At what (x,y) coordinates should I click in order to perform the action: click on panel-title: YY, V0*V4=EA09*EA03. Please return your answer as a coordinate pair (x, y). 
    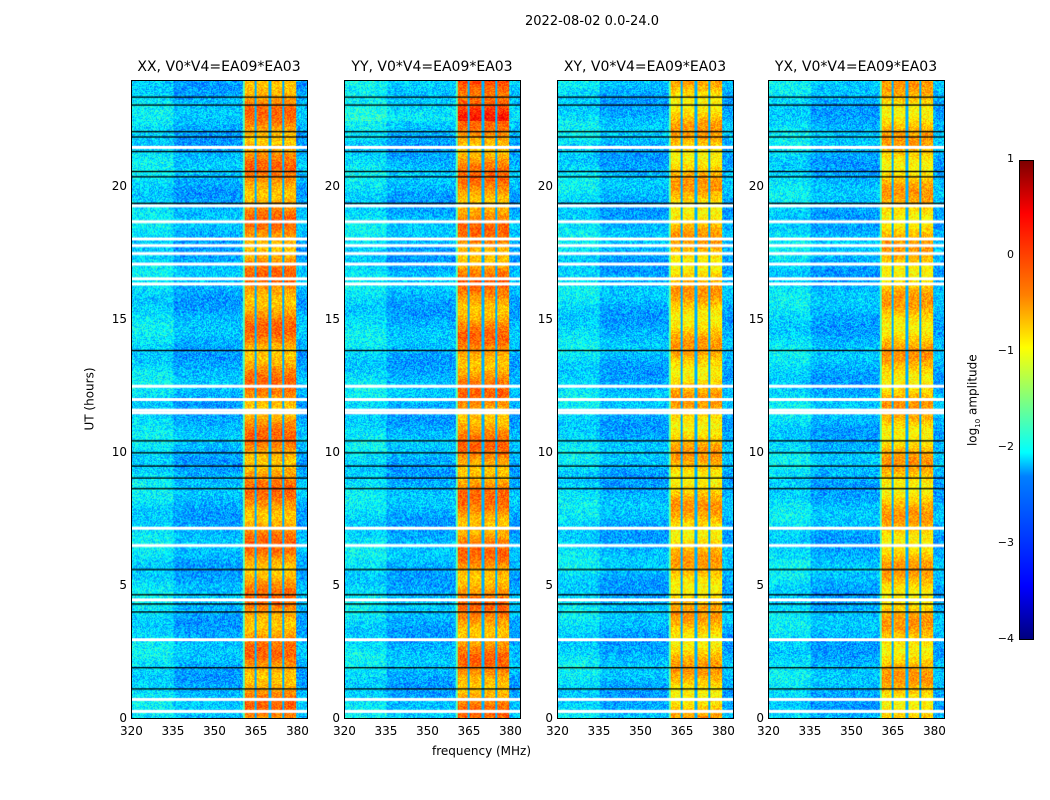
    Looking at the image, I should click on (432, 67).